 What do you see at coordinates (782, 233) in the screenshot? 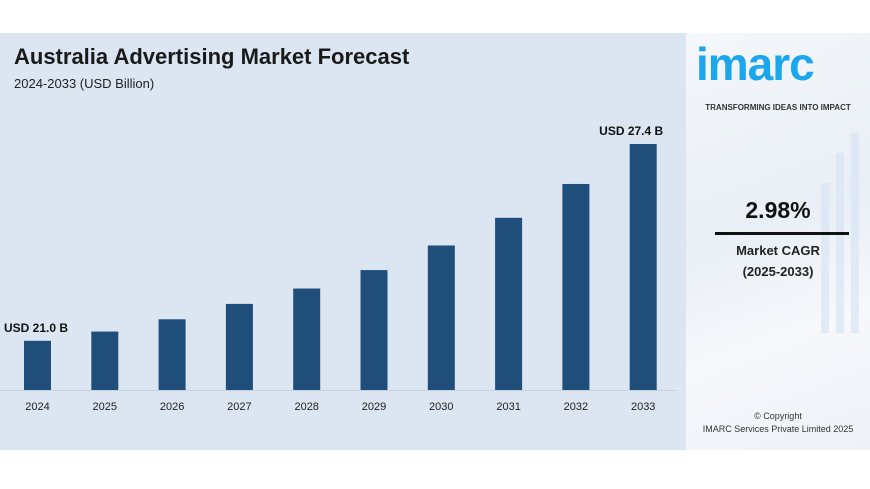
I see `divider` at bounding box center [782, 233].